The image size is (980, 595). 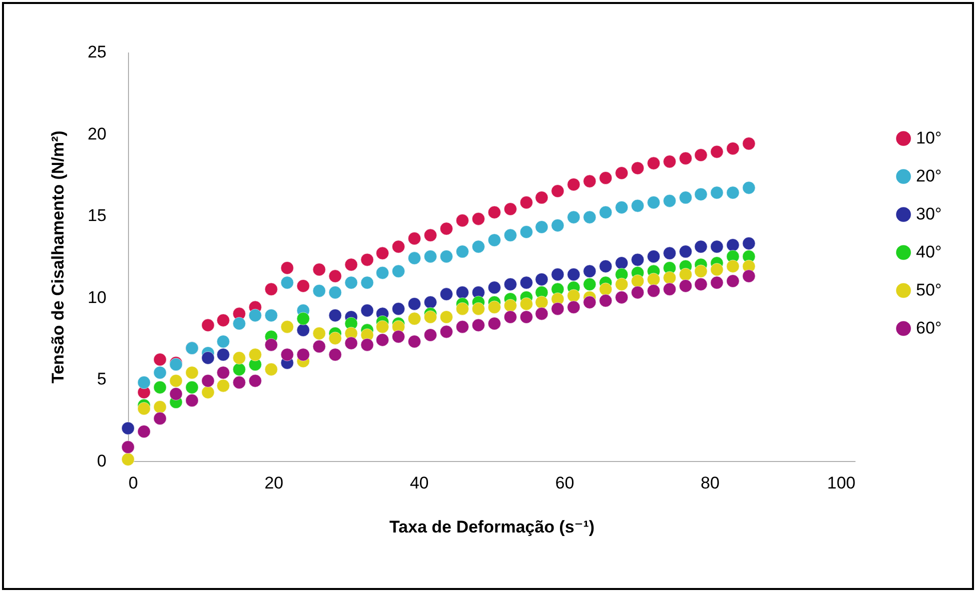 What do you see at coordinates (929, 252) in the screenshot?
I see `legend-label: 40°` at bounding box center [929, 252].